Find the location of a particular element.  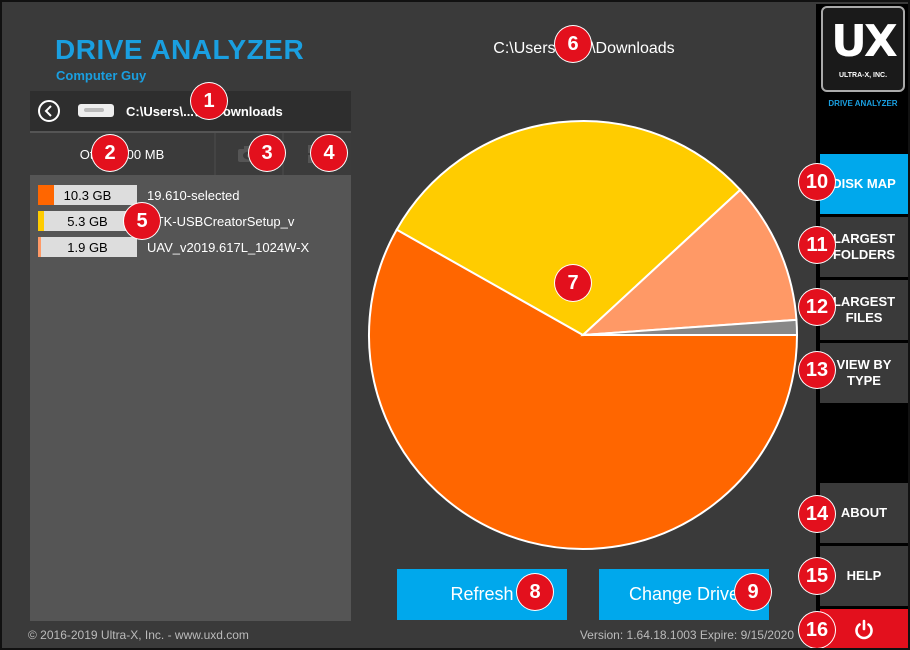

back-button is located at coordinates (49, 111).